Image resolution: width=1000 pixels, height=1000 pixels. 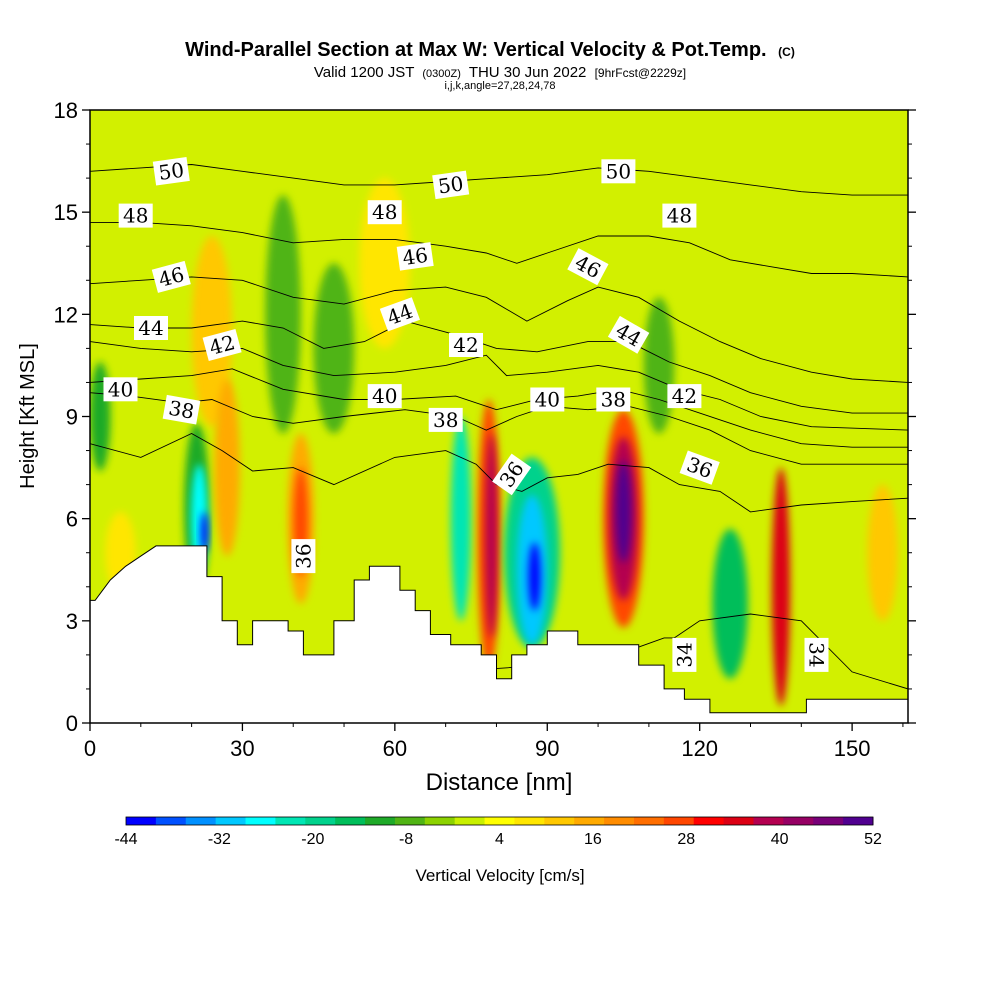 What do you see at coordinates (499, 86) in the screenshot?
I see `chart-subtitle-indices: i,j,k,angle=27,28,24,78` at bounding box center [499, 86].